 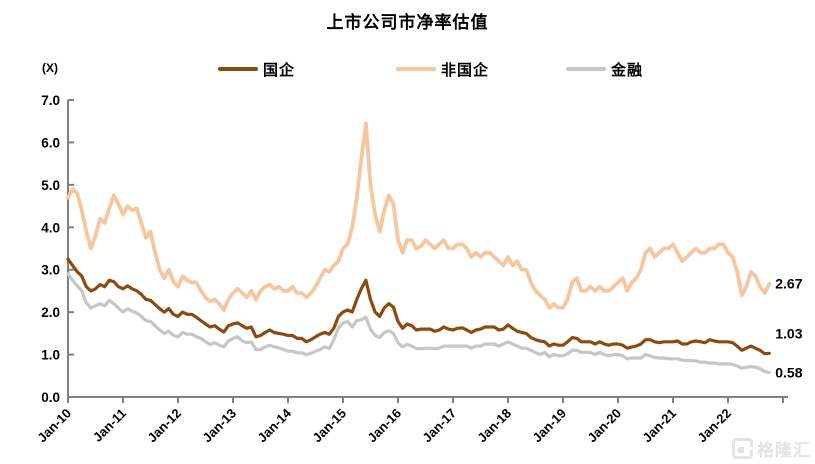 I want to click on x-tick-label: Jan-10, so click(x=54, y=426).